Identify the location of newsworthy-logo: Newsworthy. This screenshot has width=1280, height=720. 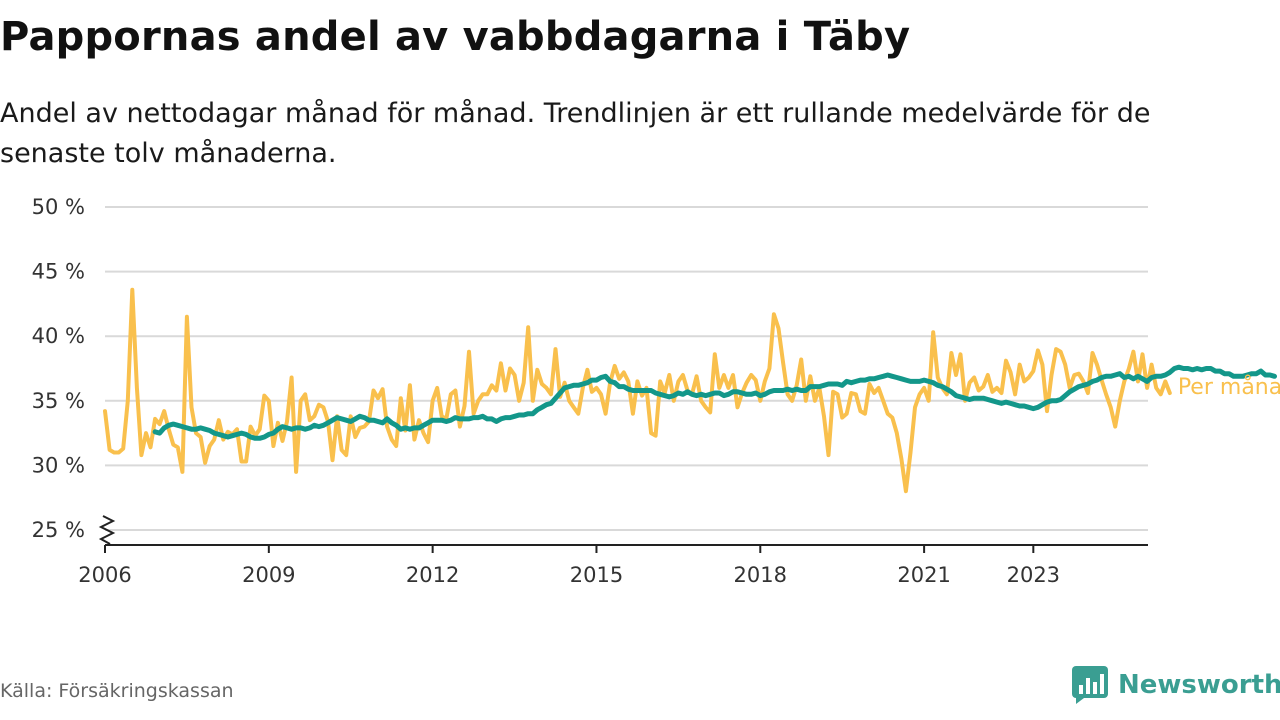
(1176, 685).